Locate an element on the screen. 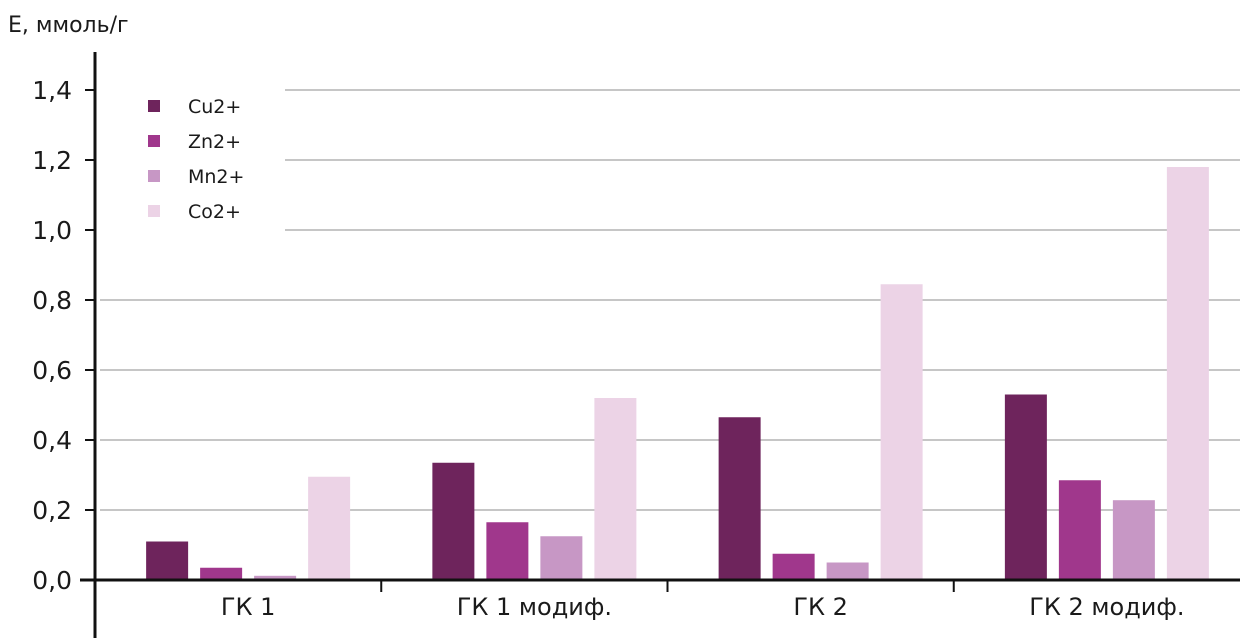 The height and width of the screenshot is (638, 1245). x-tick-label: ГК 1 is located at coordinates (248, 607).